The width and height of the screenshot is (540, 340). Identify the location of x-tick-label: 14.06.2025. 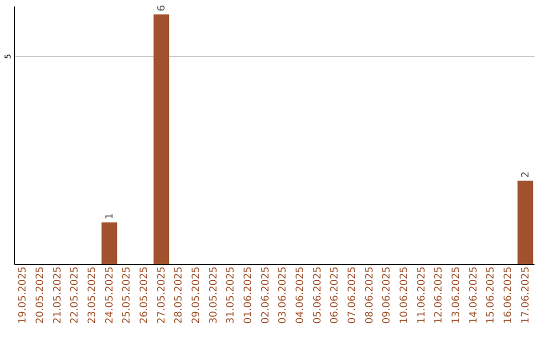
(474, 295).